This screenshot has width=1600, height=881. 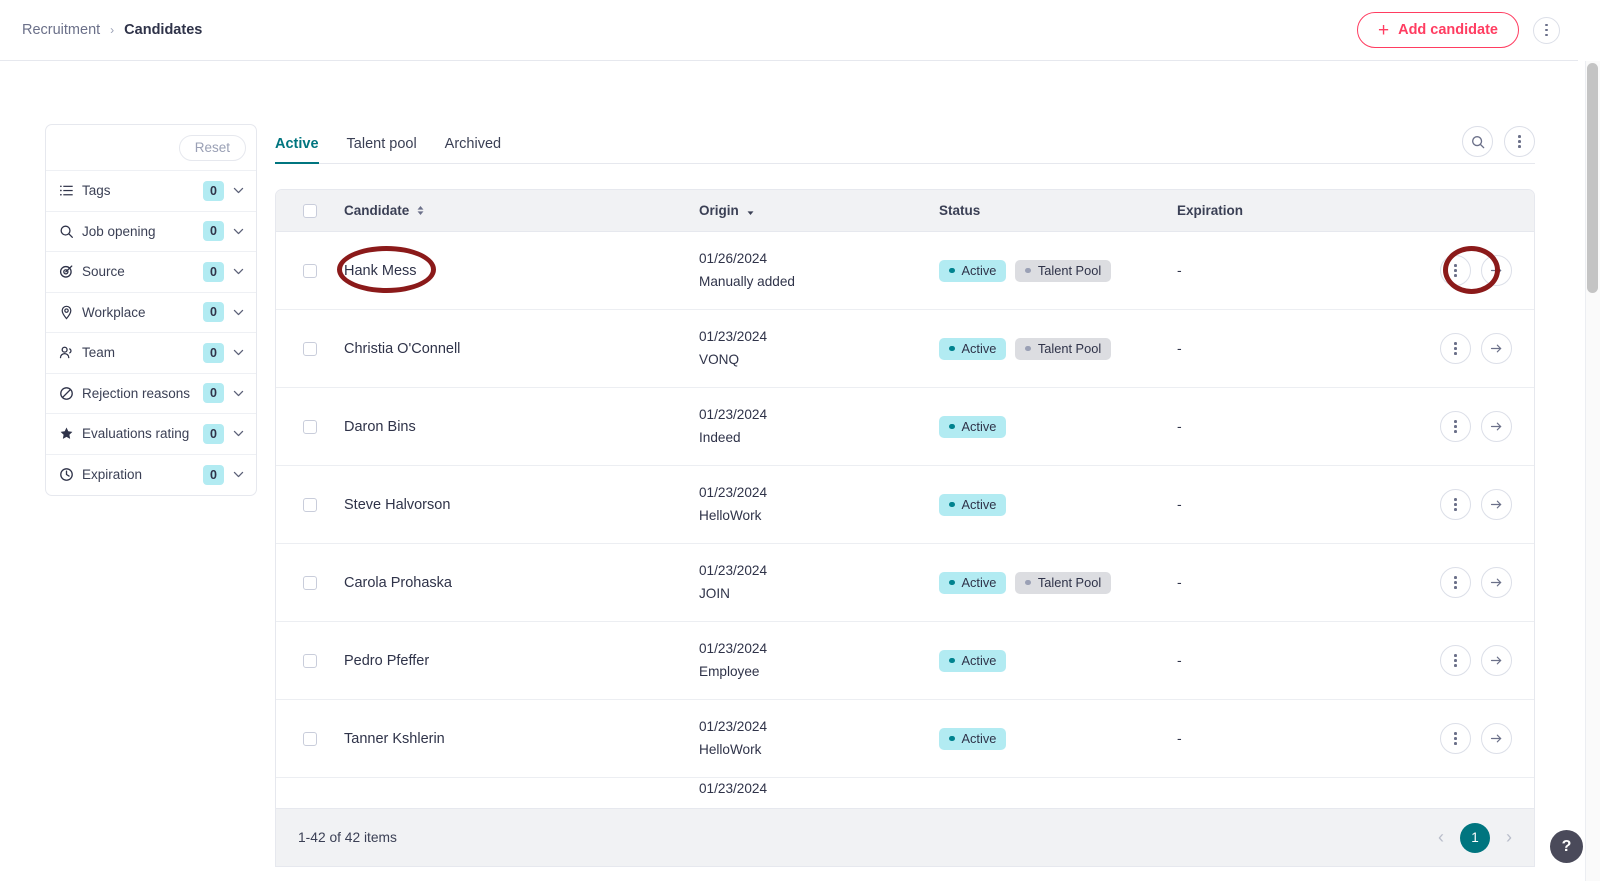 What do you see at coordinates (398, 582) in the screenshot?
I see `candidate-name: Carola Prohaska` at bounding box center [398, 582].